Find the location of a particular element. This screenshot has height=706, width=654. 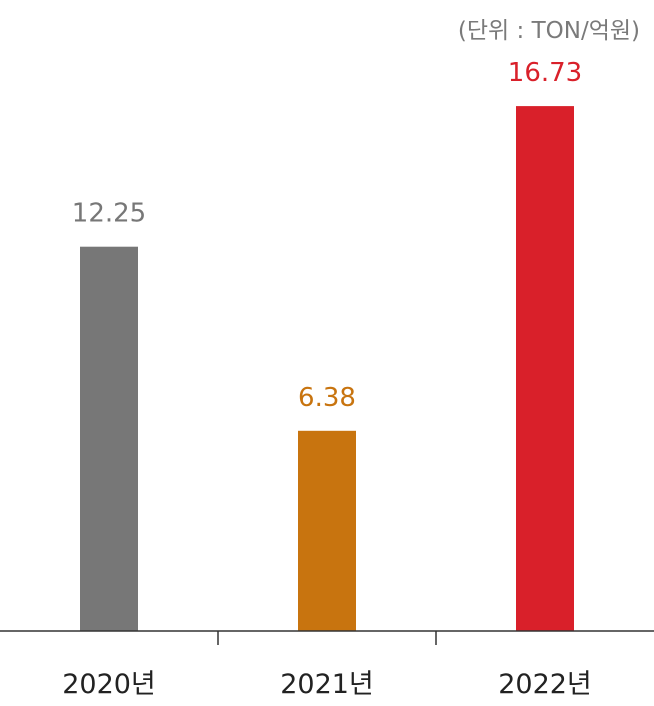

unit-note: (단위 : TON/억원) is located at coordinates (549, 31).